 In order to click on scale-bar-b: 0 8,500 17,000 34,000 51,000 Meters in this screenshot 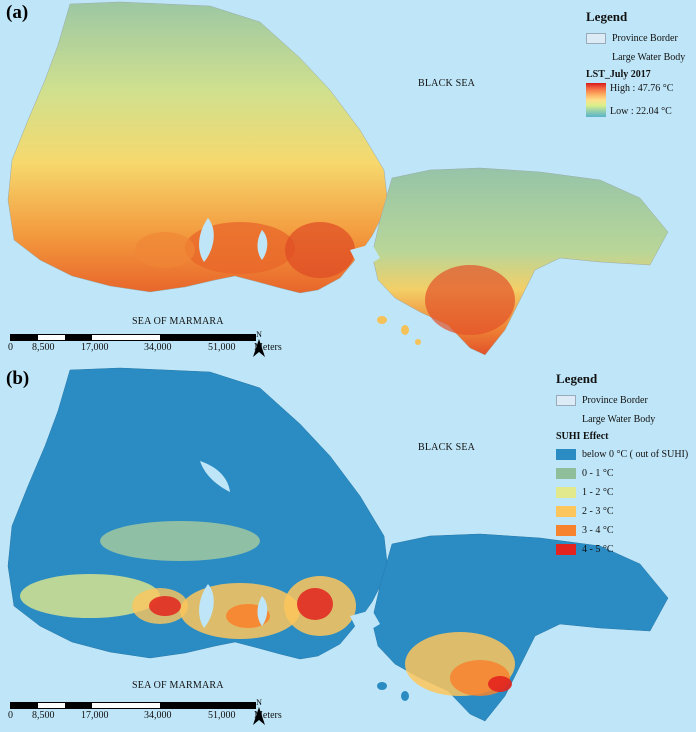, I will do `click(154, 712)`.